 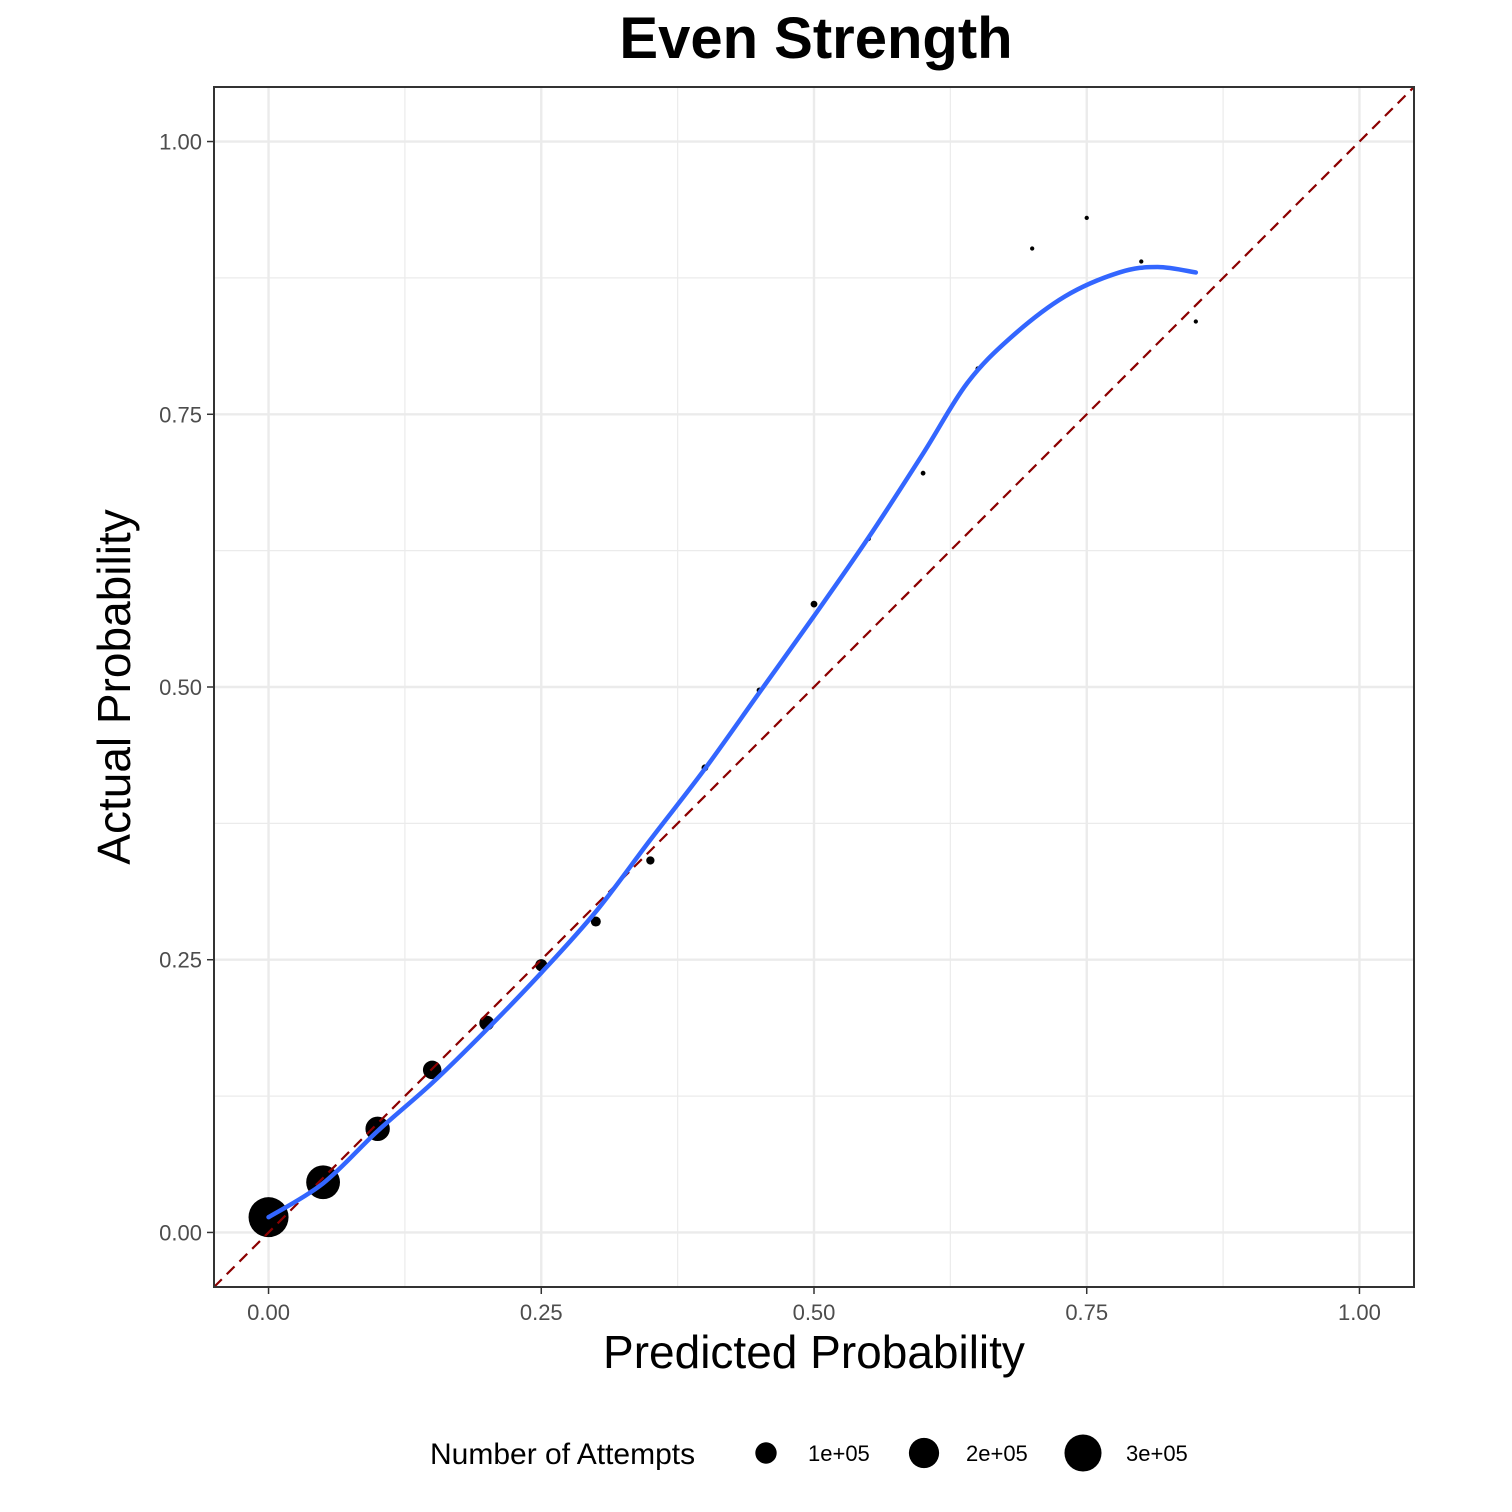 I want to click on legend: Number of Attempts 1e+05 2e+05 3e+05, so click(x=809, y=1453).